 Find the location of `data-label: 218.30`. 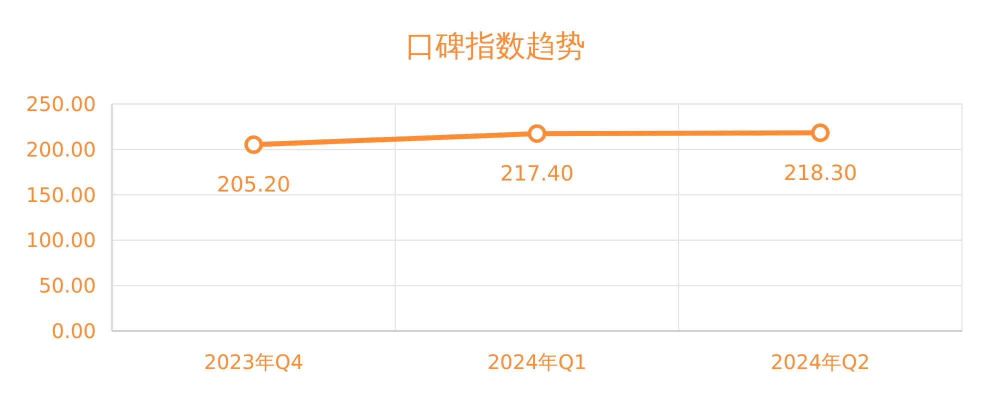

data-label: 218.30 is located at coordinates (821, 172).